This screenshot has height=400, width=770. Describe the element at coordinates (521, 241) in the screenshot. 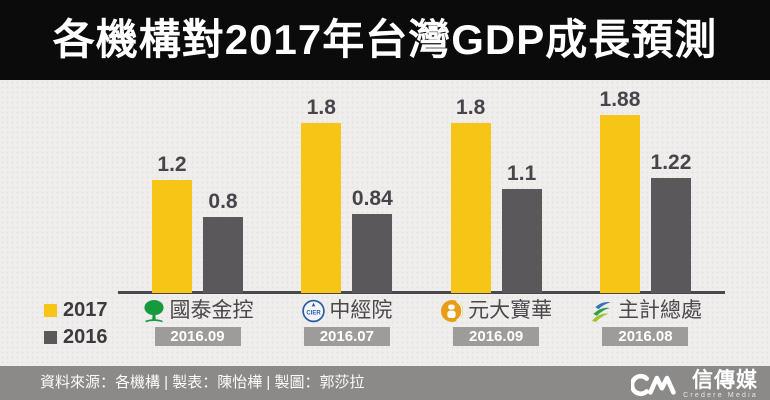

I see `bar-2016-元大寶華` at that location.